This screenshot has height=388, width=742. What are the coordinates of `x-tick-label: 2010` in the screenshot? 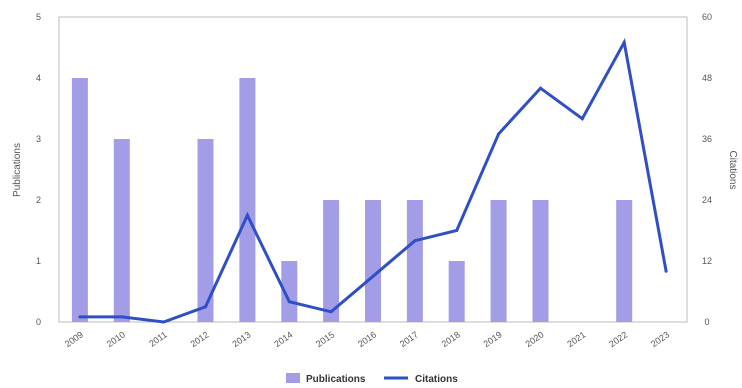 It's located at (116, 339).